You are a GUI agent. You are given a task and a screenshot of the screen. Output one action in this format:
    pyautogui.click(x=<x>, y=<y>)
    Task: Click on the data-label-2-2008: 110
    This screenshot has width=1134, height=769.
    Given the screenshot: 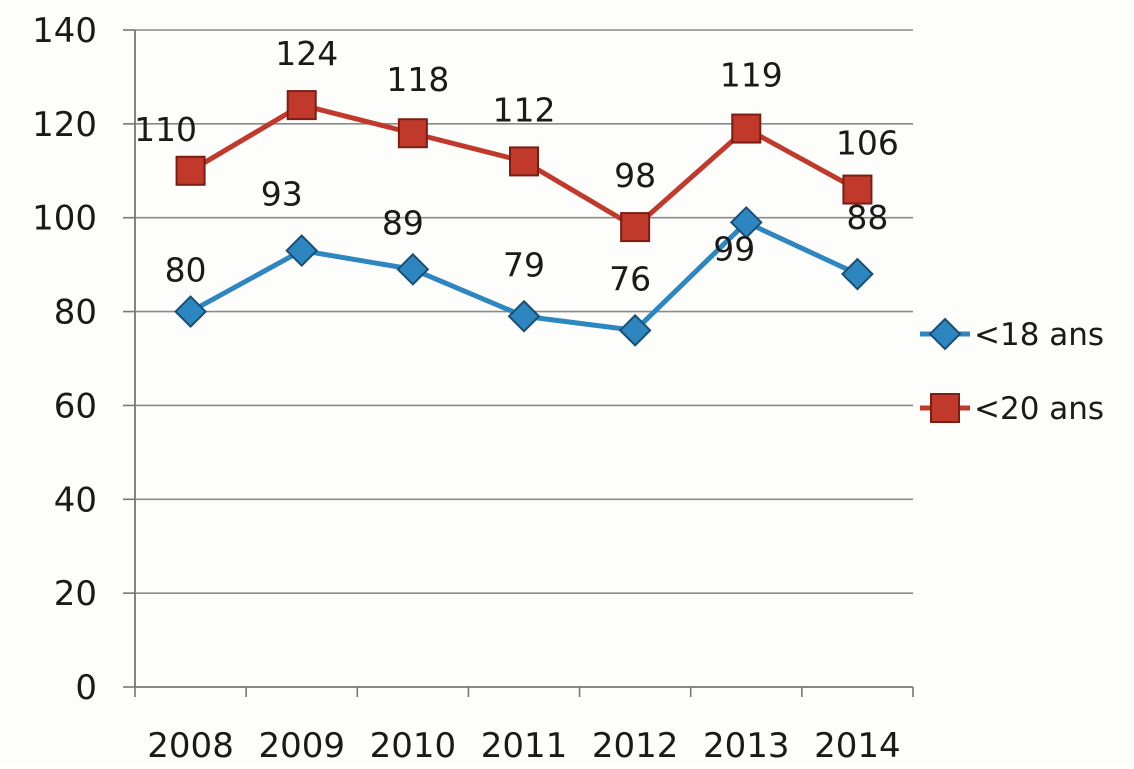 What is the action you would take?
    pyautogui.click(x=165, y=129)
    